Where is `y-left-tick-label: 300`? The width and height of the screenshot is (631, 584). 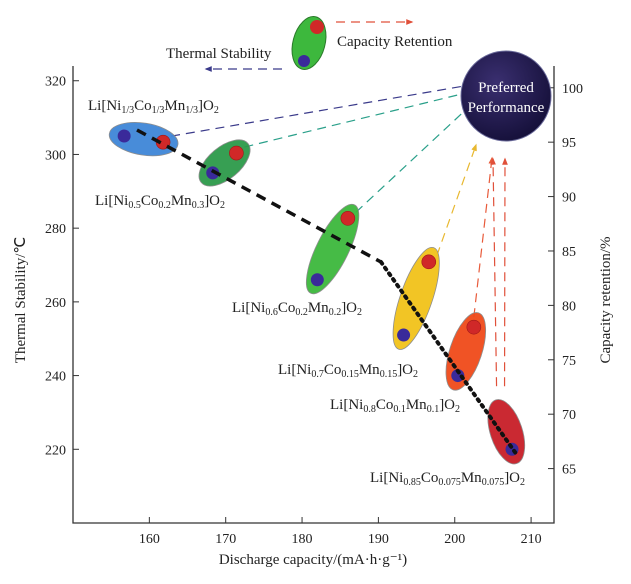 y-left-tick-label: 300 is located at coordinates (55, 155).